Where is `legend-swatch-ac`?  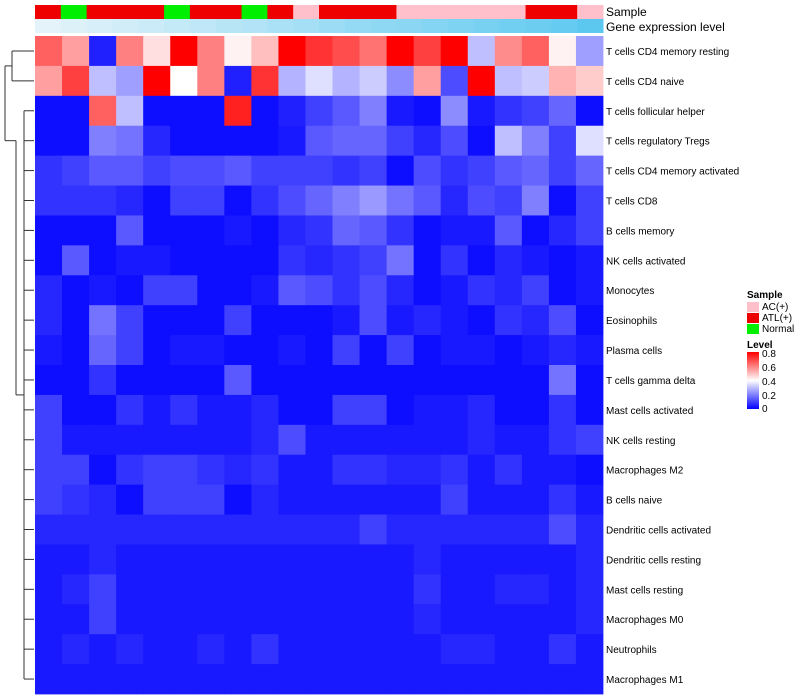 legend-swatch-ac is located at coordinates (753, 307).